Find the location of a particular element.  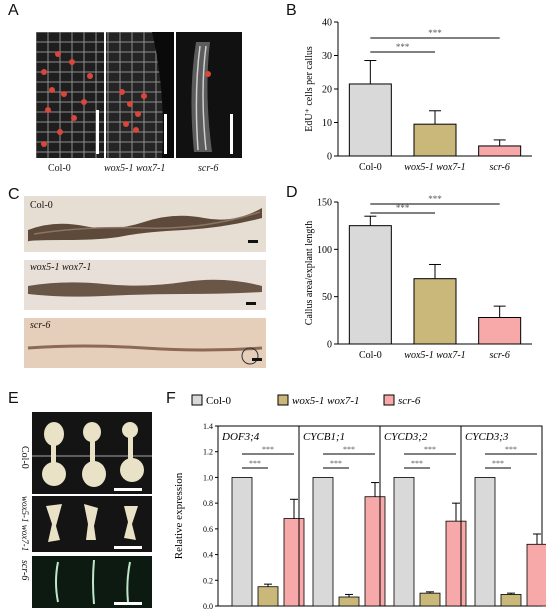

caption-a-scr6: scr-6 is located at coordinates (208, 168).